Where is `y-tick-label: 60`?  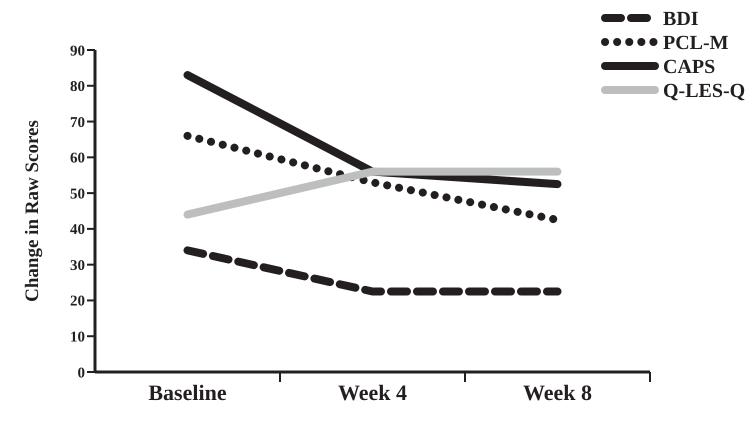 y-tick-label: 60 is located at coordinates (77, 158).